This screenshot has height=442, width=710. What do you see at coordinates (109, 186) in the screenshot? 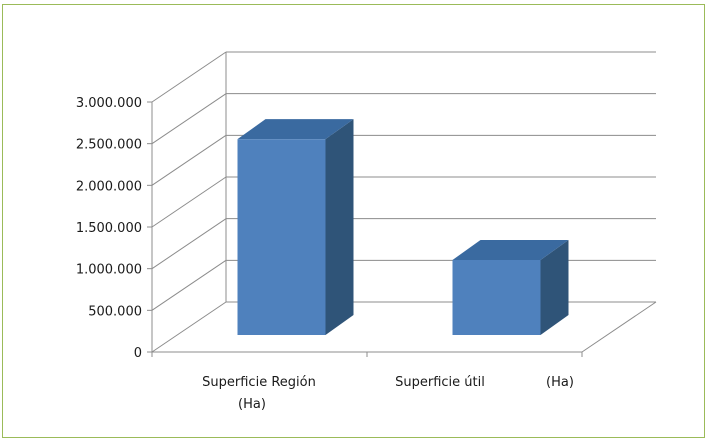
I see `y-tick-label: 2.000.000` at bounding box center [109, 186].